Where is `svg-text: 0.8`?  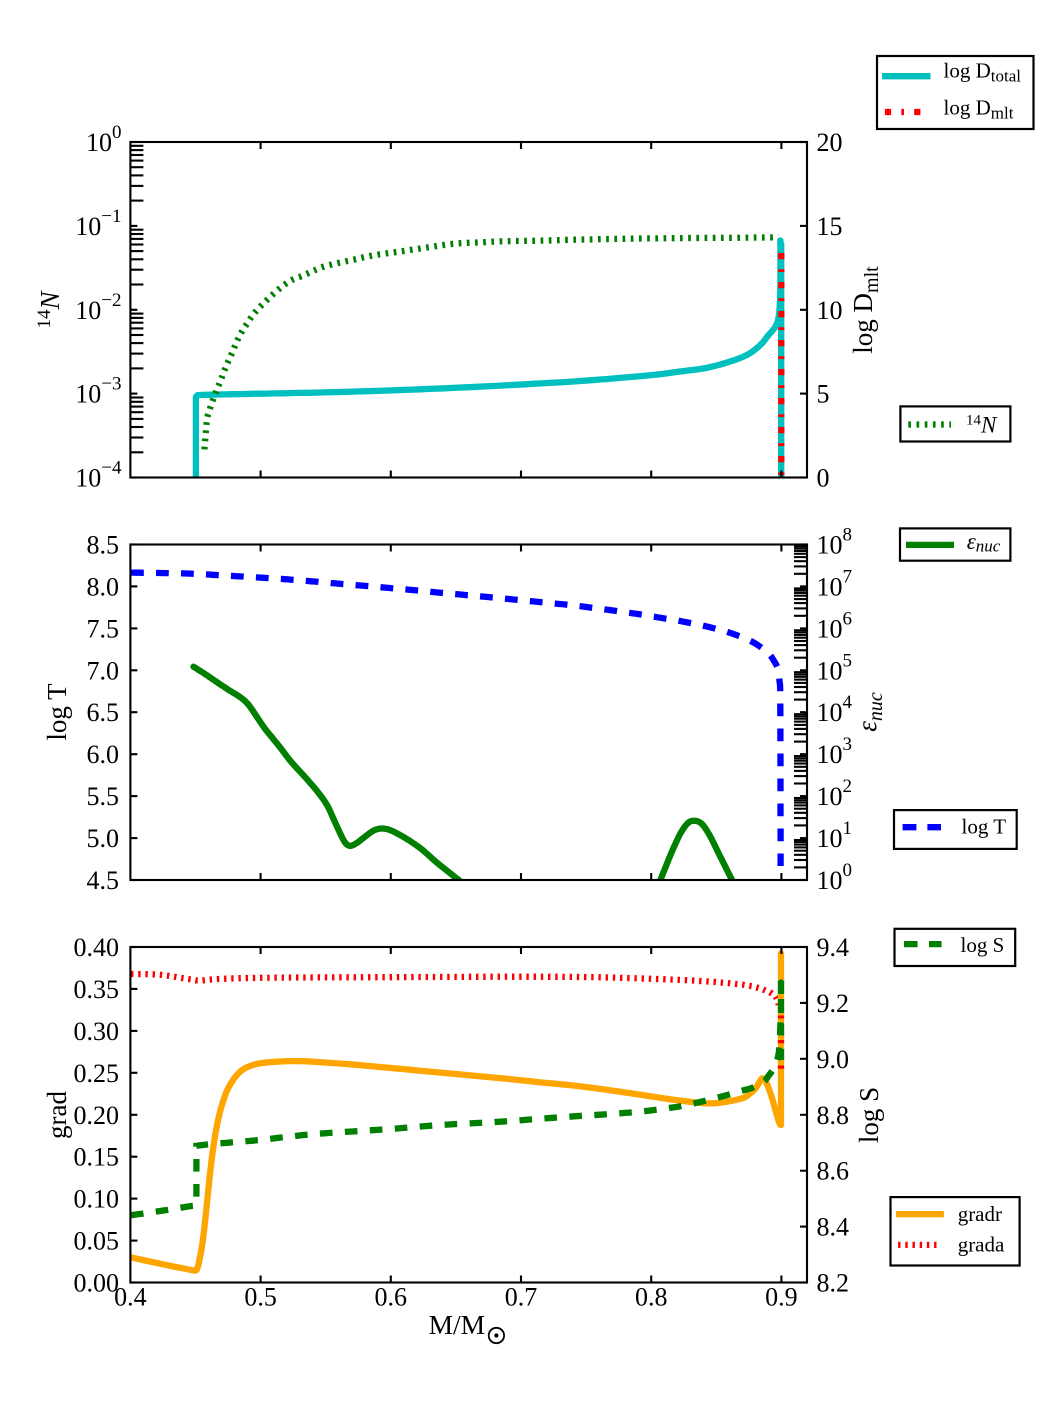 svg-text: 0.8 is located at coordinates (651, 1297).